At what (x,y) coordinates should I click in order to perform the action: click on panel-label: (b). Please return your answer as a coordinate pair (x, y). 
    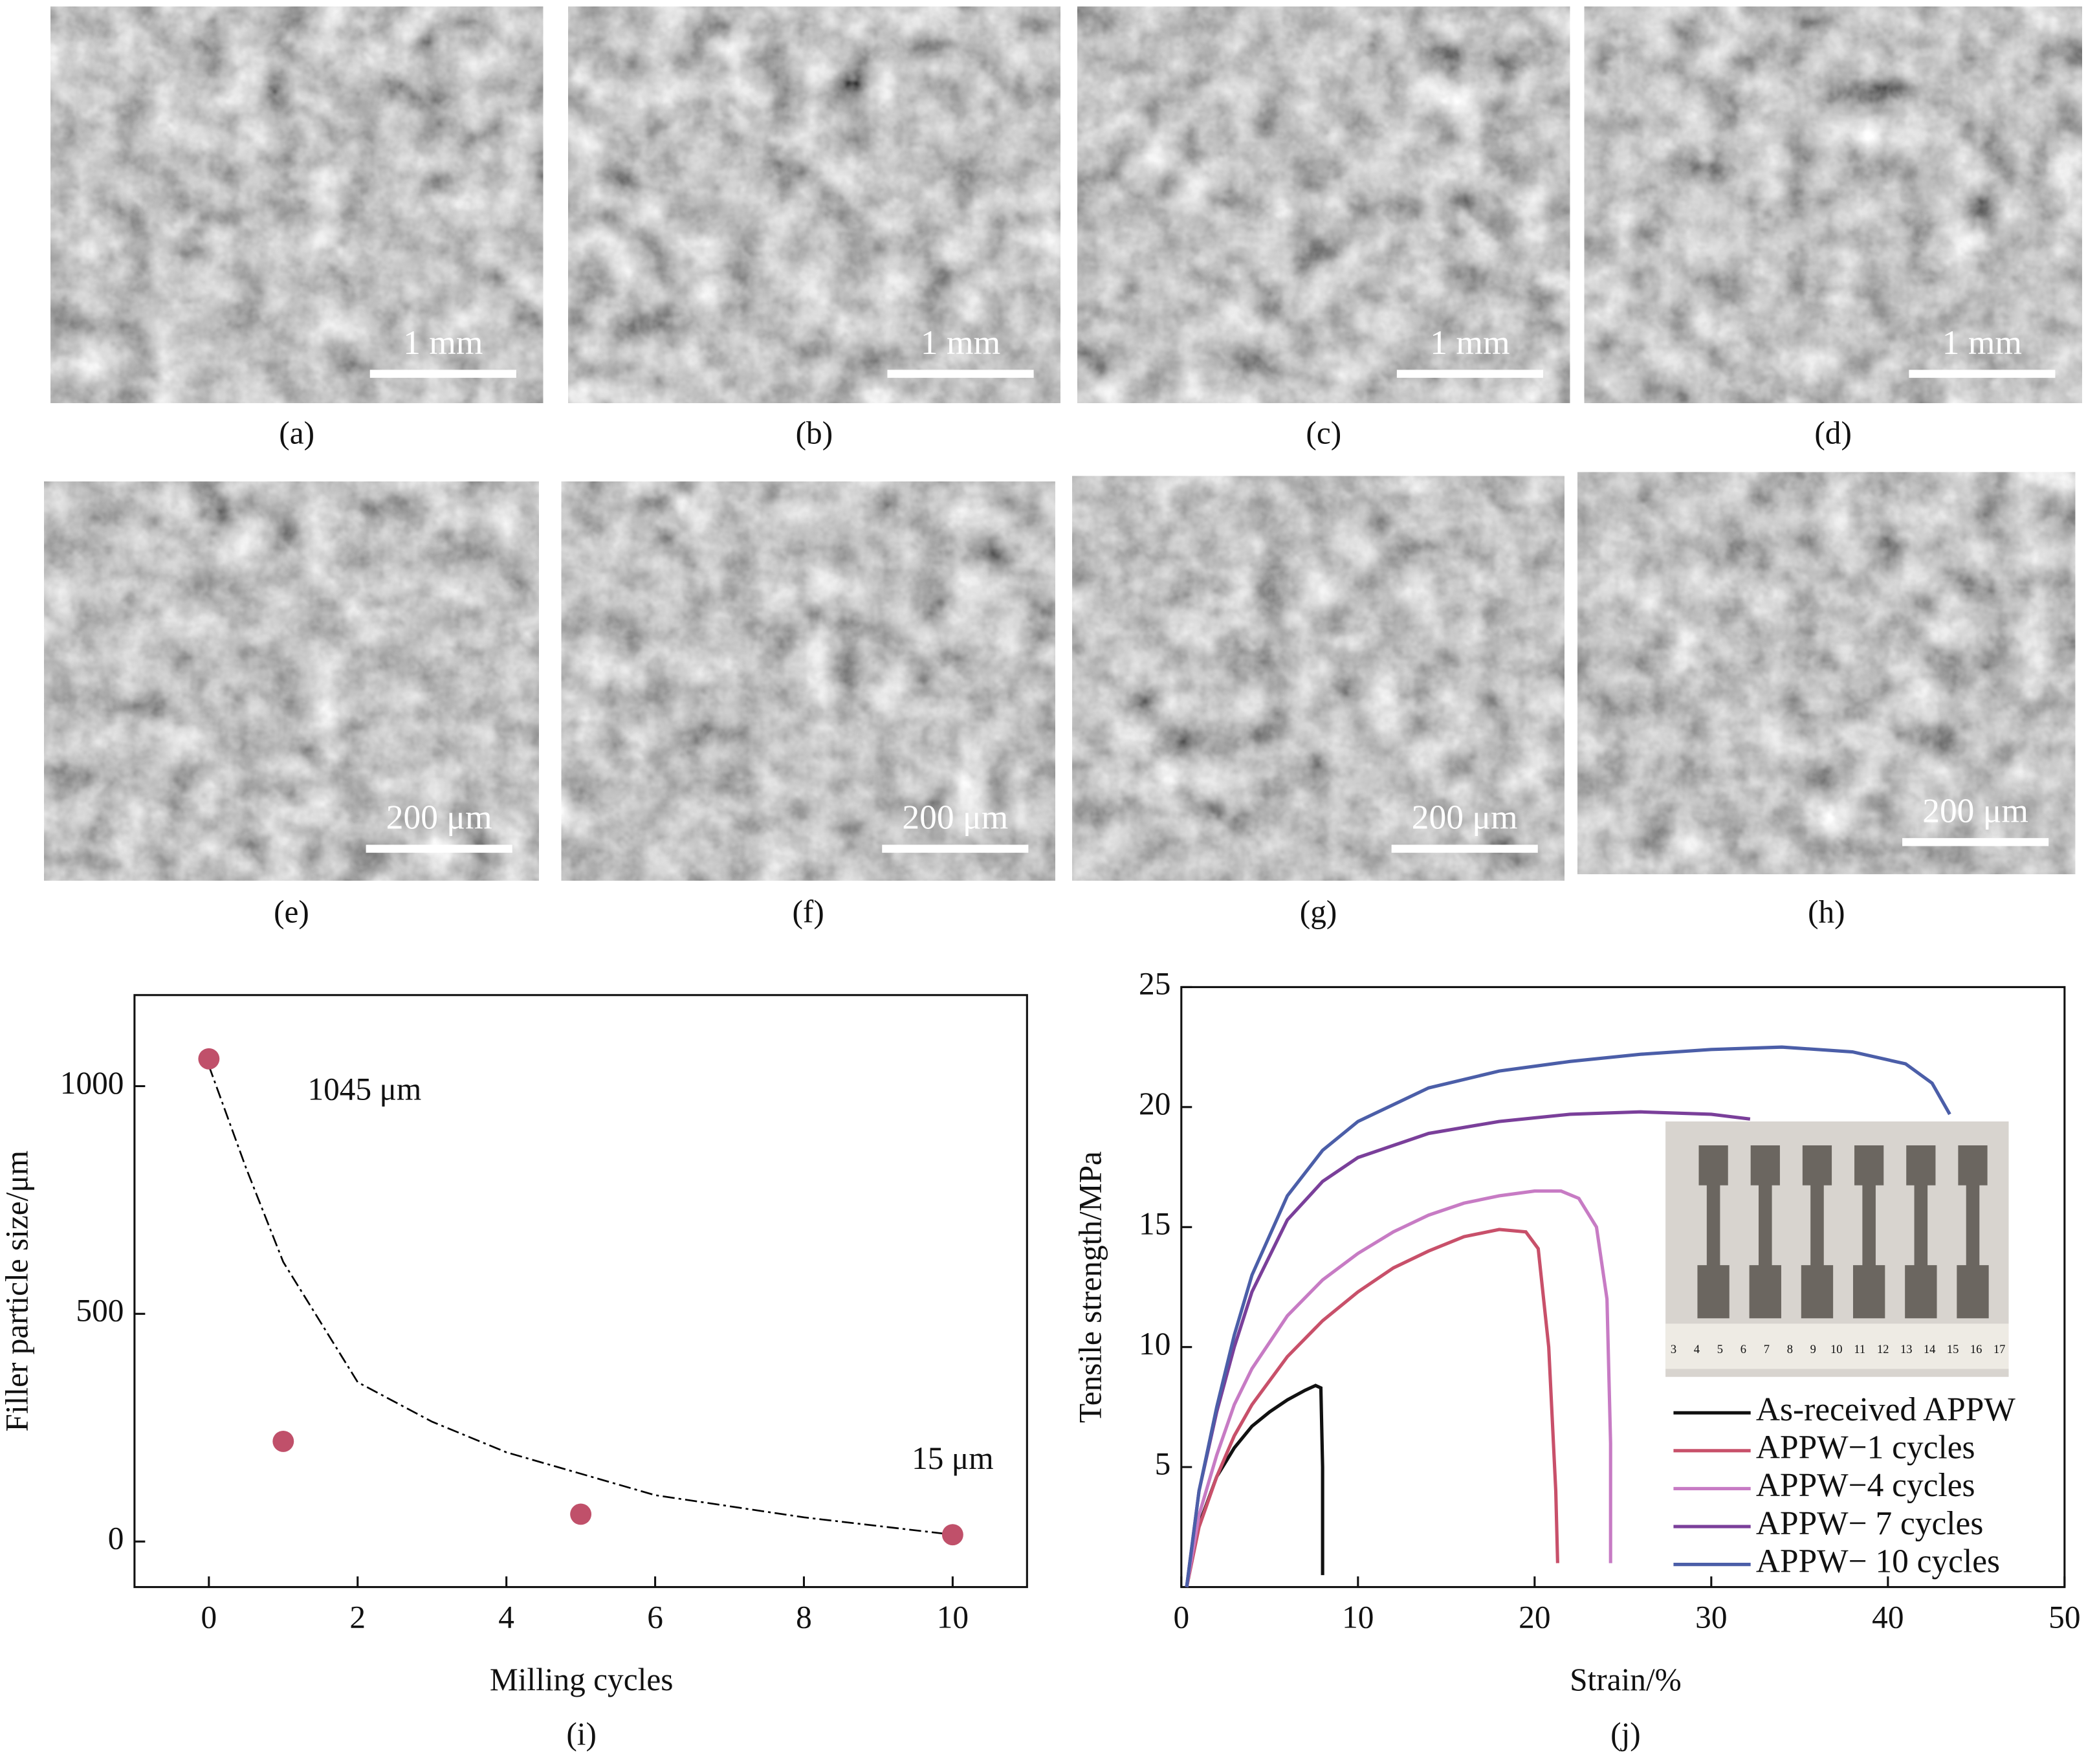
    Looking at the image, I should click on (814, 433).